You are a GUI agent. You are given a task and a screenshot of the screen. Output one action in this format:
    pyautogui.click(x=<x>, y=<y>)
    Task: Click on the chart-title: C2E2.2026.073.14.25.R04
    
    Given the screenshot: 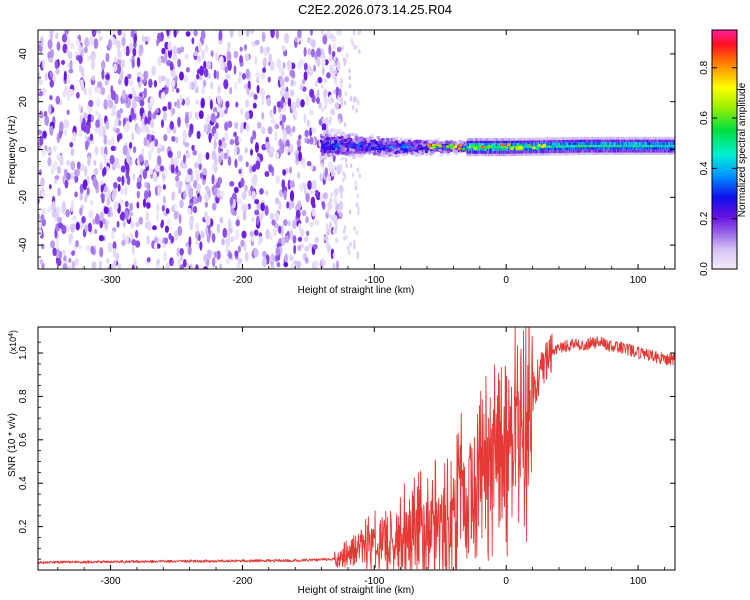 What is the action you would take?
    pyautogui.click(x=375, y=9)
    